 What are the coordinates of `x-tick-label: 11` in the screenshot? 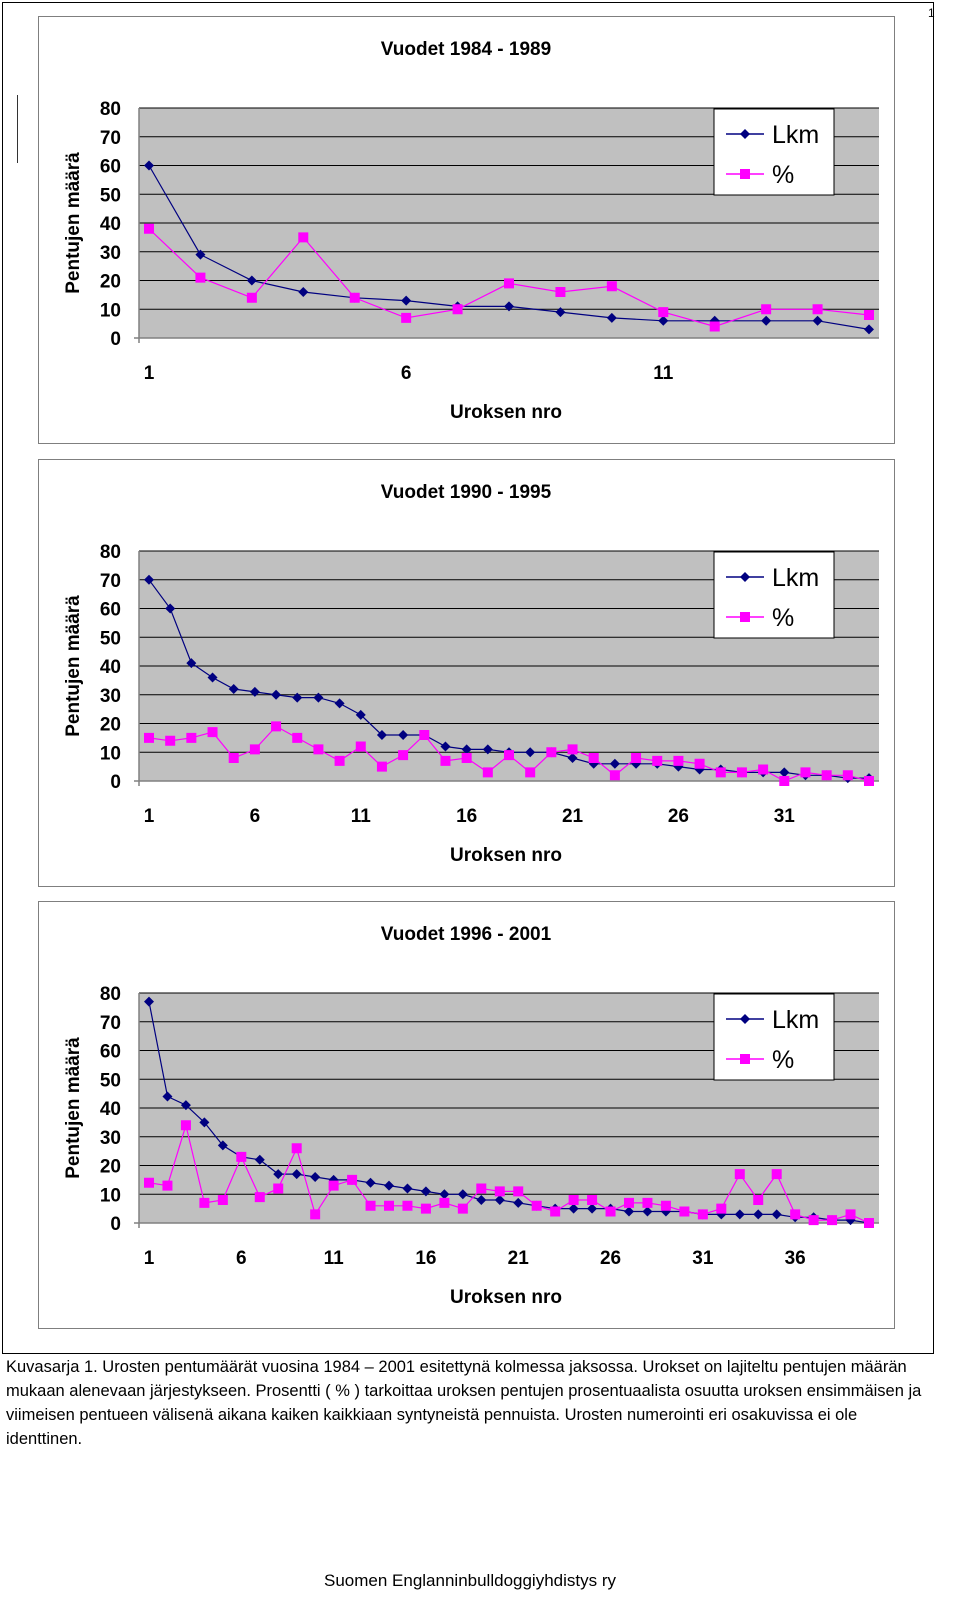 It's located at (334, 1258).